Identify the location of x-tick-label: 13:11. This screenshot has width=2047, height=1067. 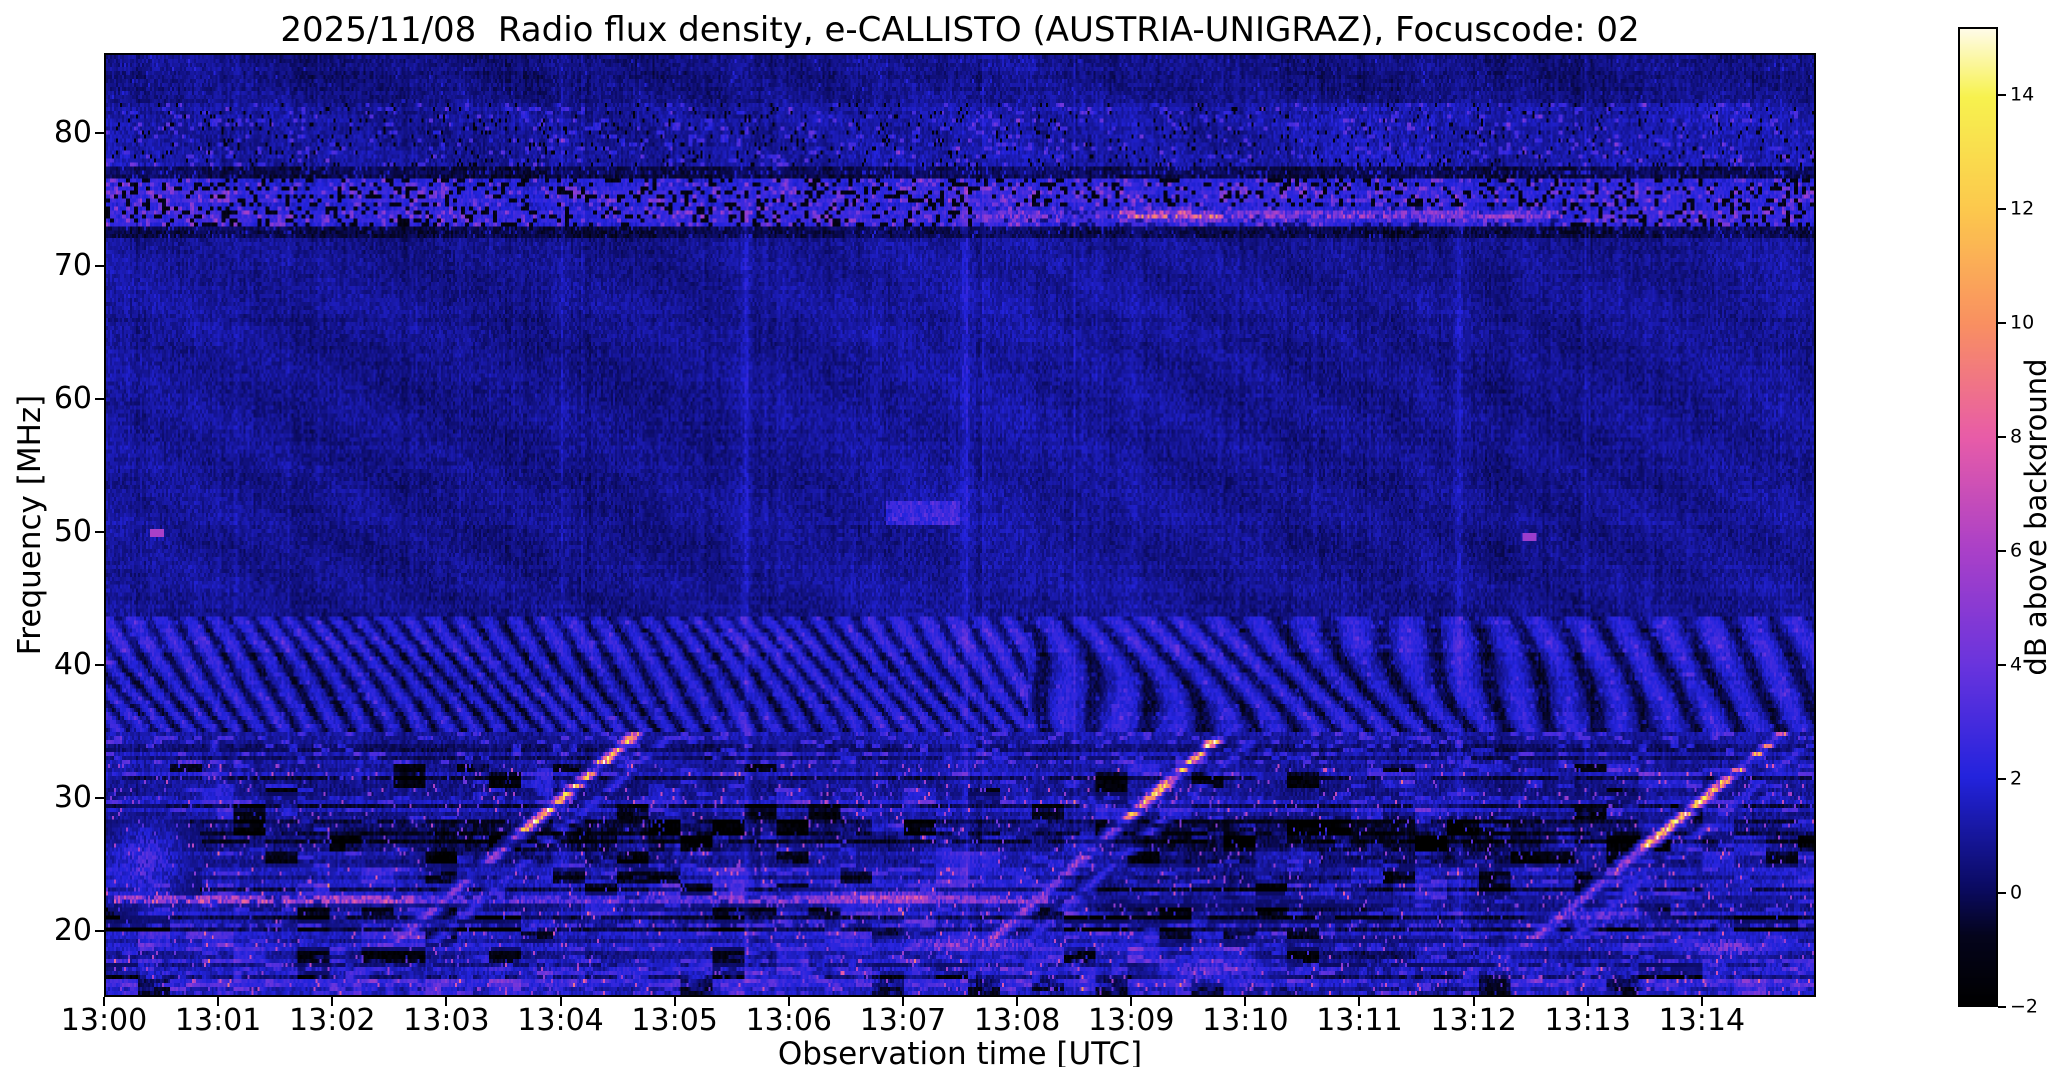
(1359, 1020).